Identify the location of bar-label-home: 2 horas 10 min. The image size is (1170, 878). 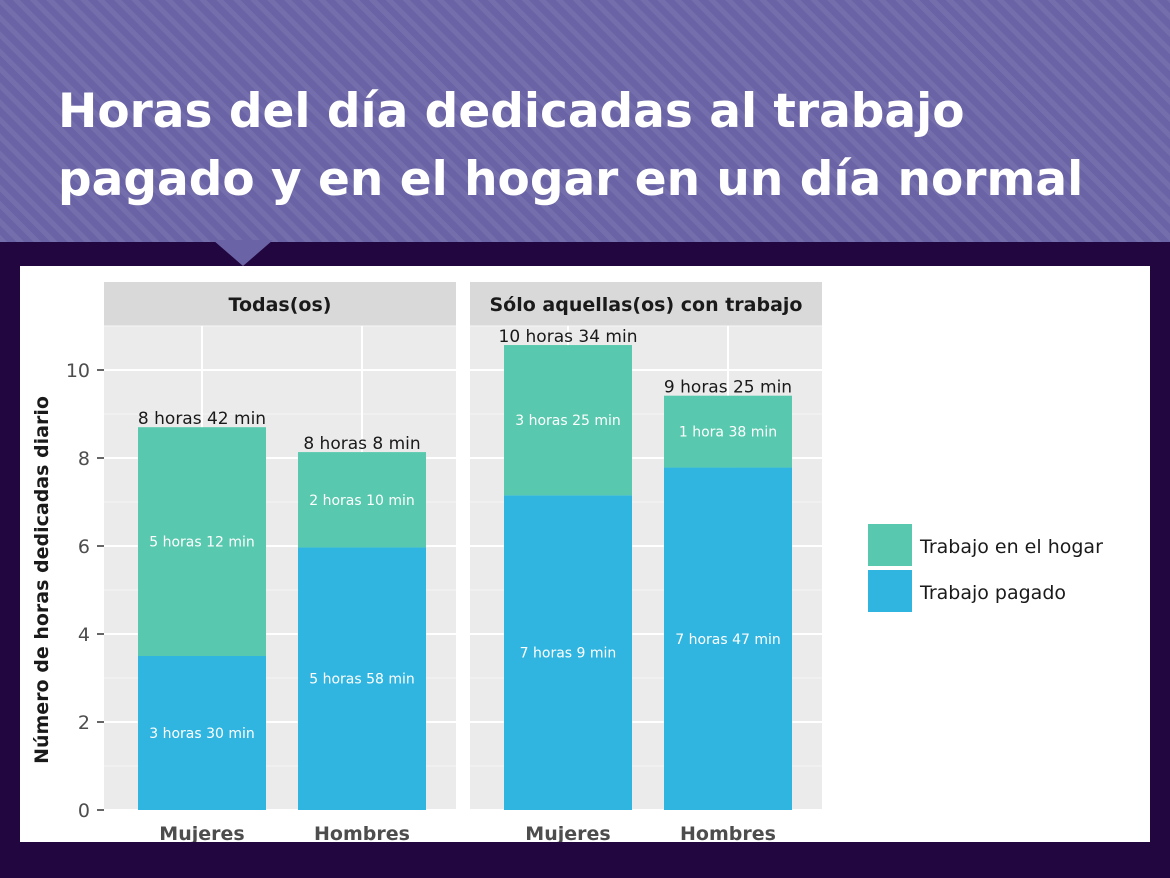
(362, 501).